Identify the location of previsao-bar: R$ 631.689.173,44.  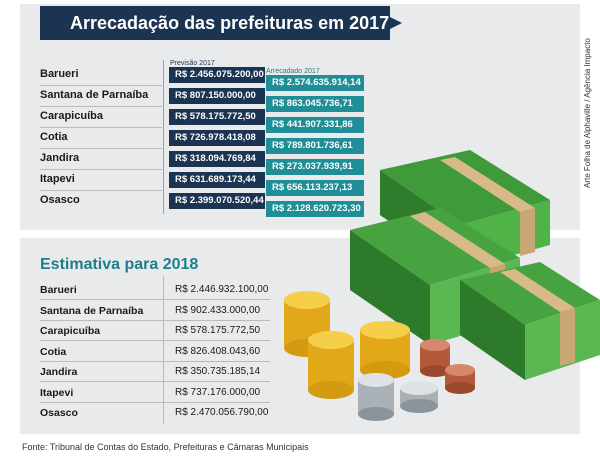
(217, 180).